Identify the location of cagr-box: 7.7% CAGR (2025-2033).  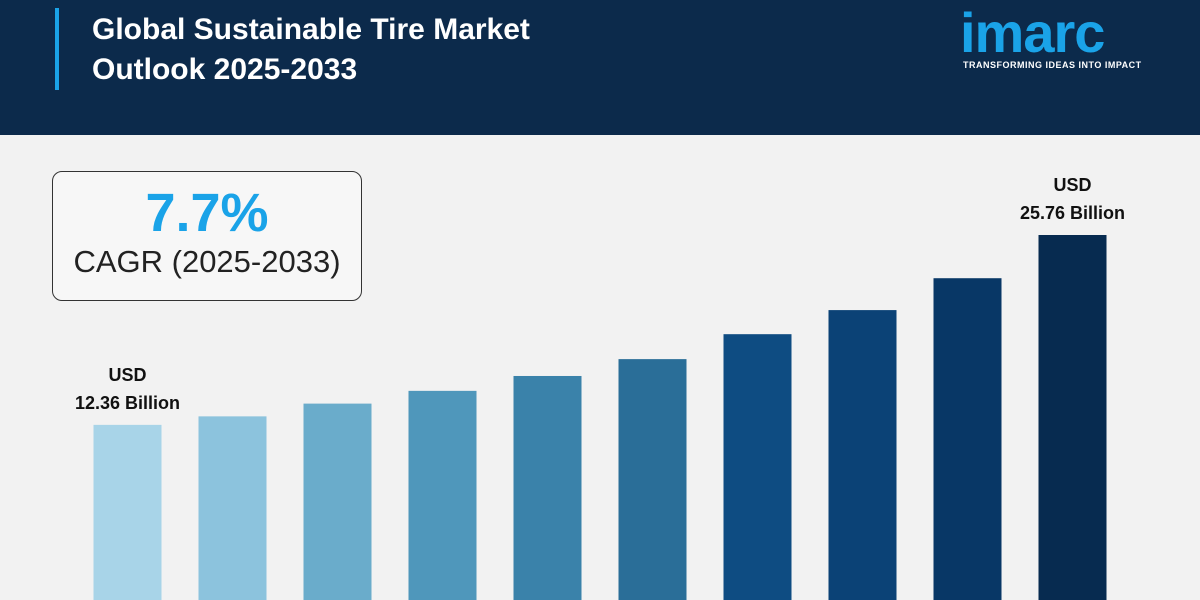
(207, 236).